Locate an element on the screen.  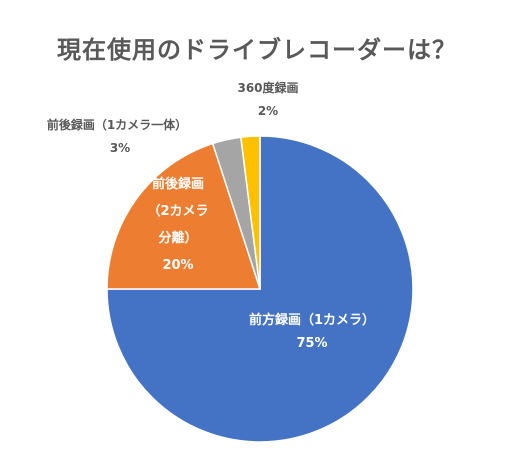
slice-category-label: 前後録画 is located at coordinates (178, 184).